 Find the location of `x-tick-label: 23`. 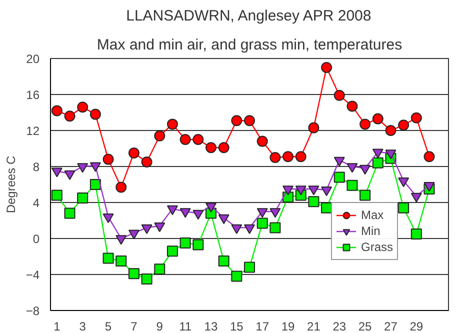

x-tick-label: 23 is located at coordinates (339, 326).